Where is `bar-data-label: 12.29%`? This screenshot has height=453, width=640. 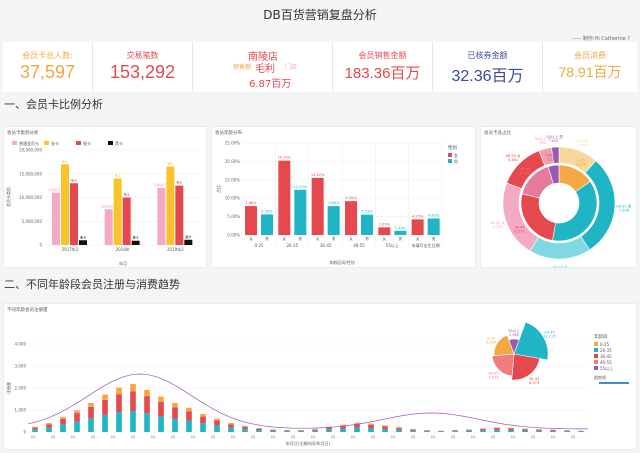
bar-data-label: 12.29% is located at coordinates (300, 187).